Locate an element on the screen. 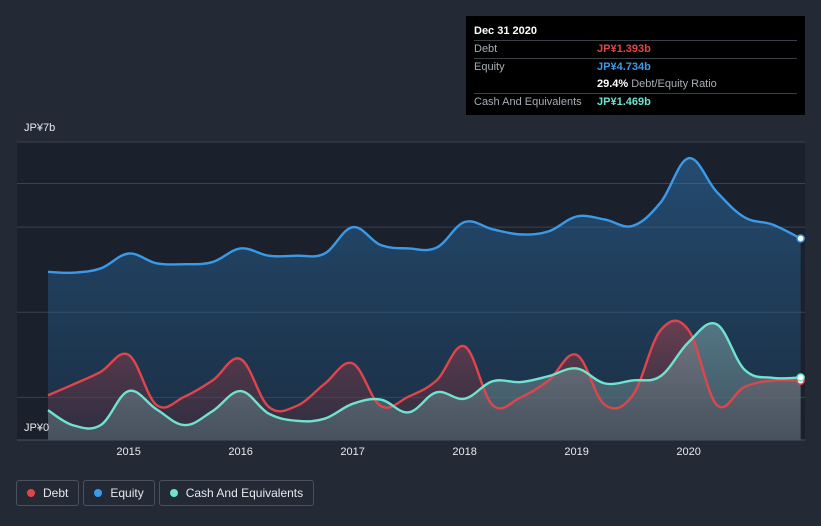  legend-item-cash: Cash And Equivalents is located at coordinates (236, 493).